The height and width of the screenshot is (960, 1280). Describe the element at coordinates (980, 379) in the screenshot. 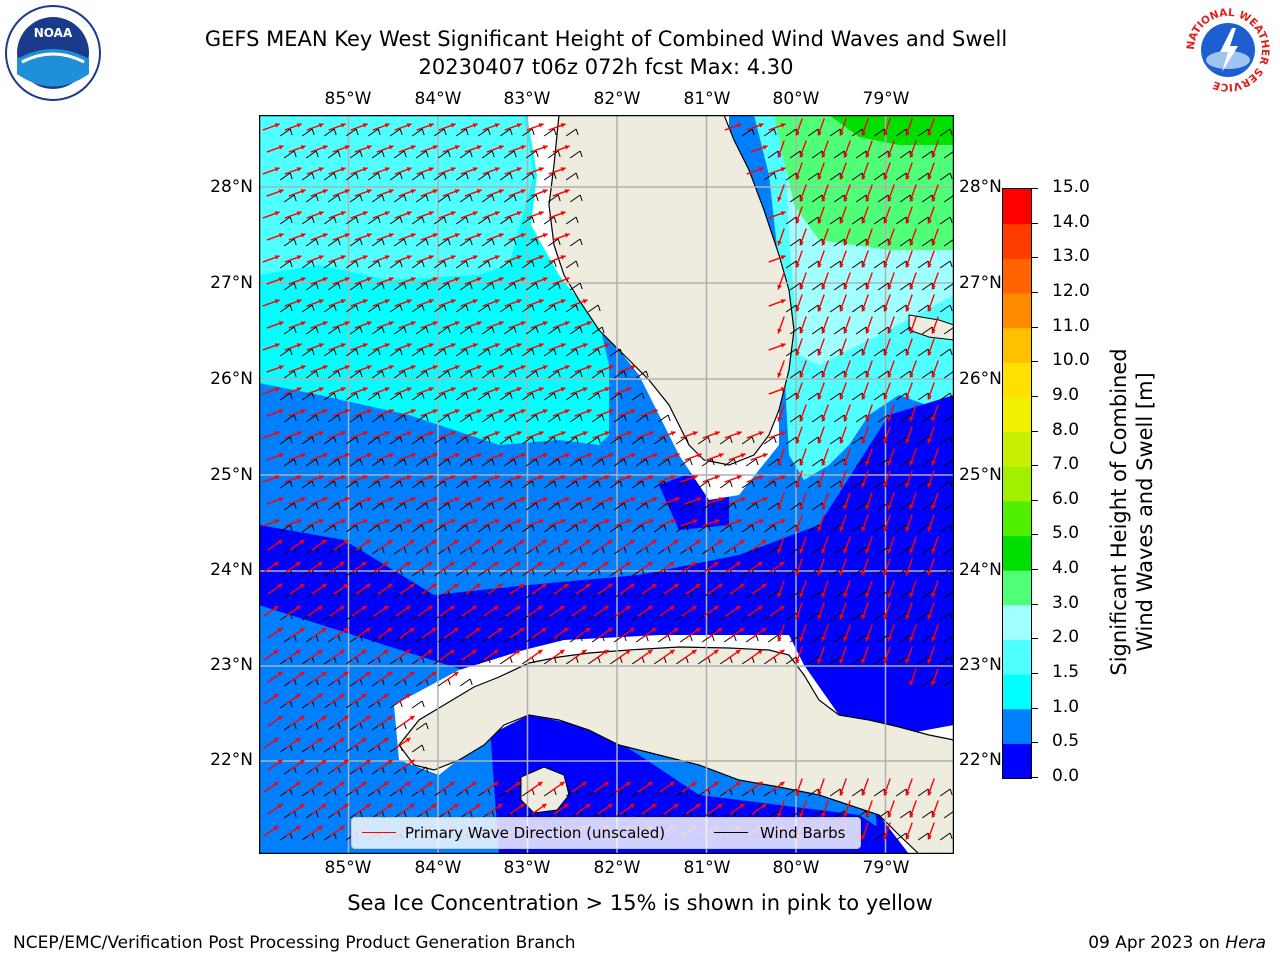

I see `lat-tick-right: 26°N` at that location.